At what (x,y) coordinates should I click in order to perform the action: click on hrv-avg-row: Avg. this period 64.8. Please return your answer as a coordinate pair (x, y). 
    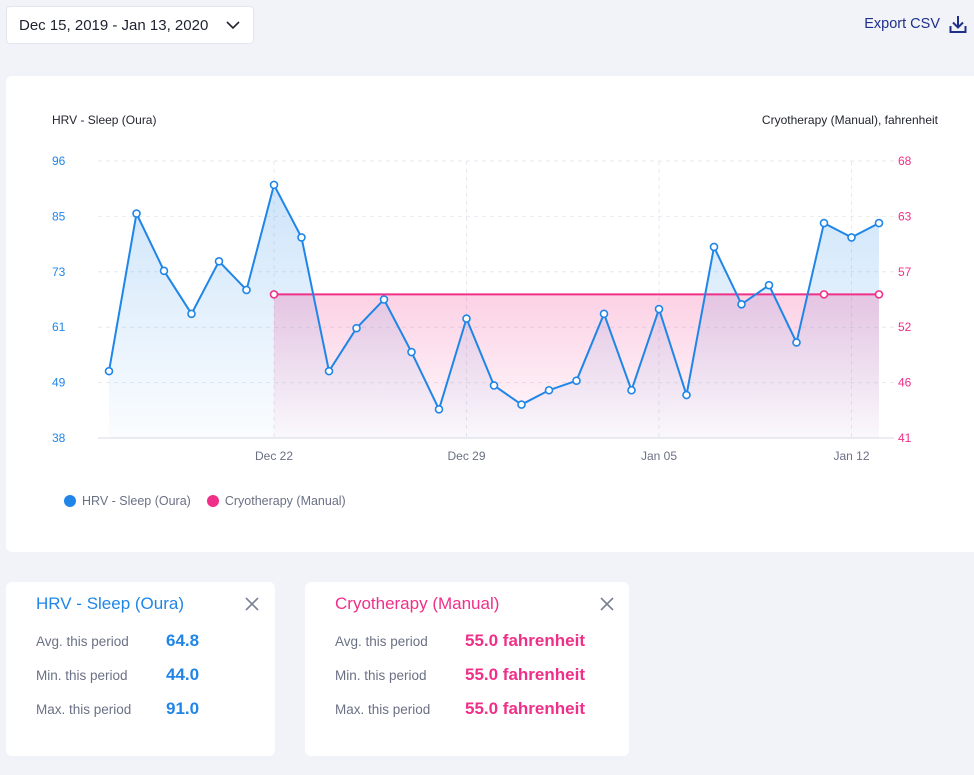
    Looking at the image, I should click on (155, 641).